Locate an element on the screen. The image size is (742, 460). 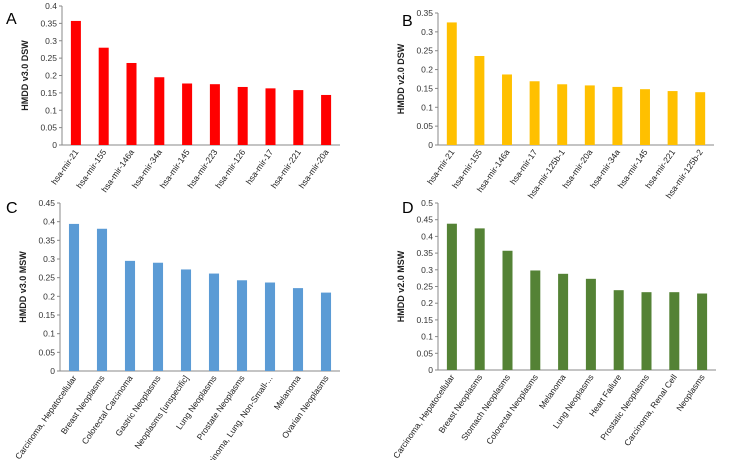
panel-label: A is located at coordinates (11, 19).